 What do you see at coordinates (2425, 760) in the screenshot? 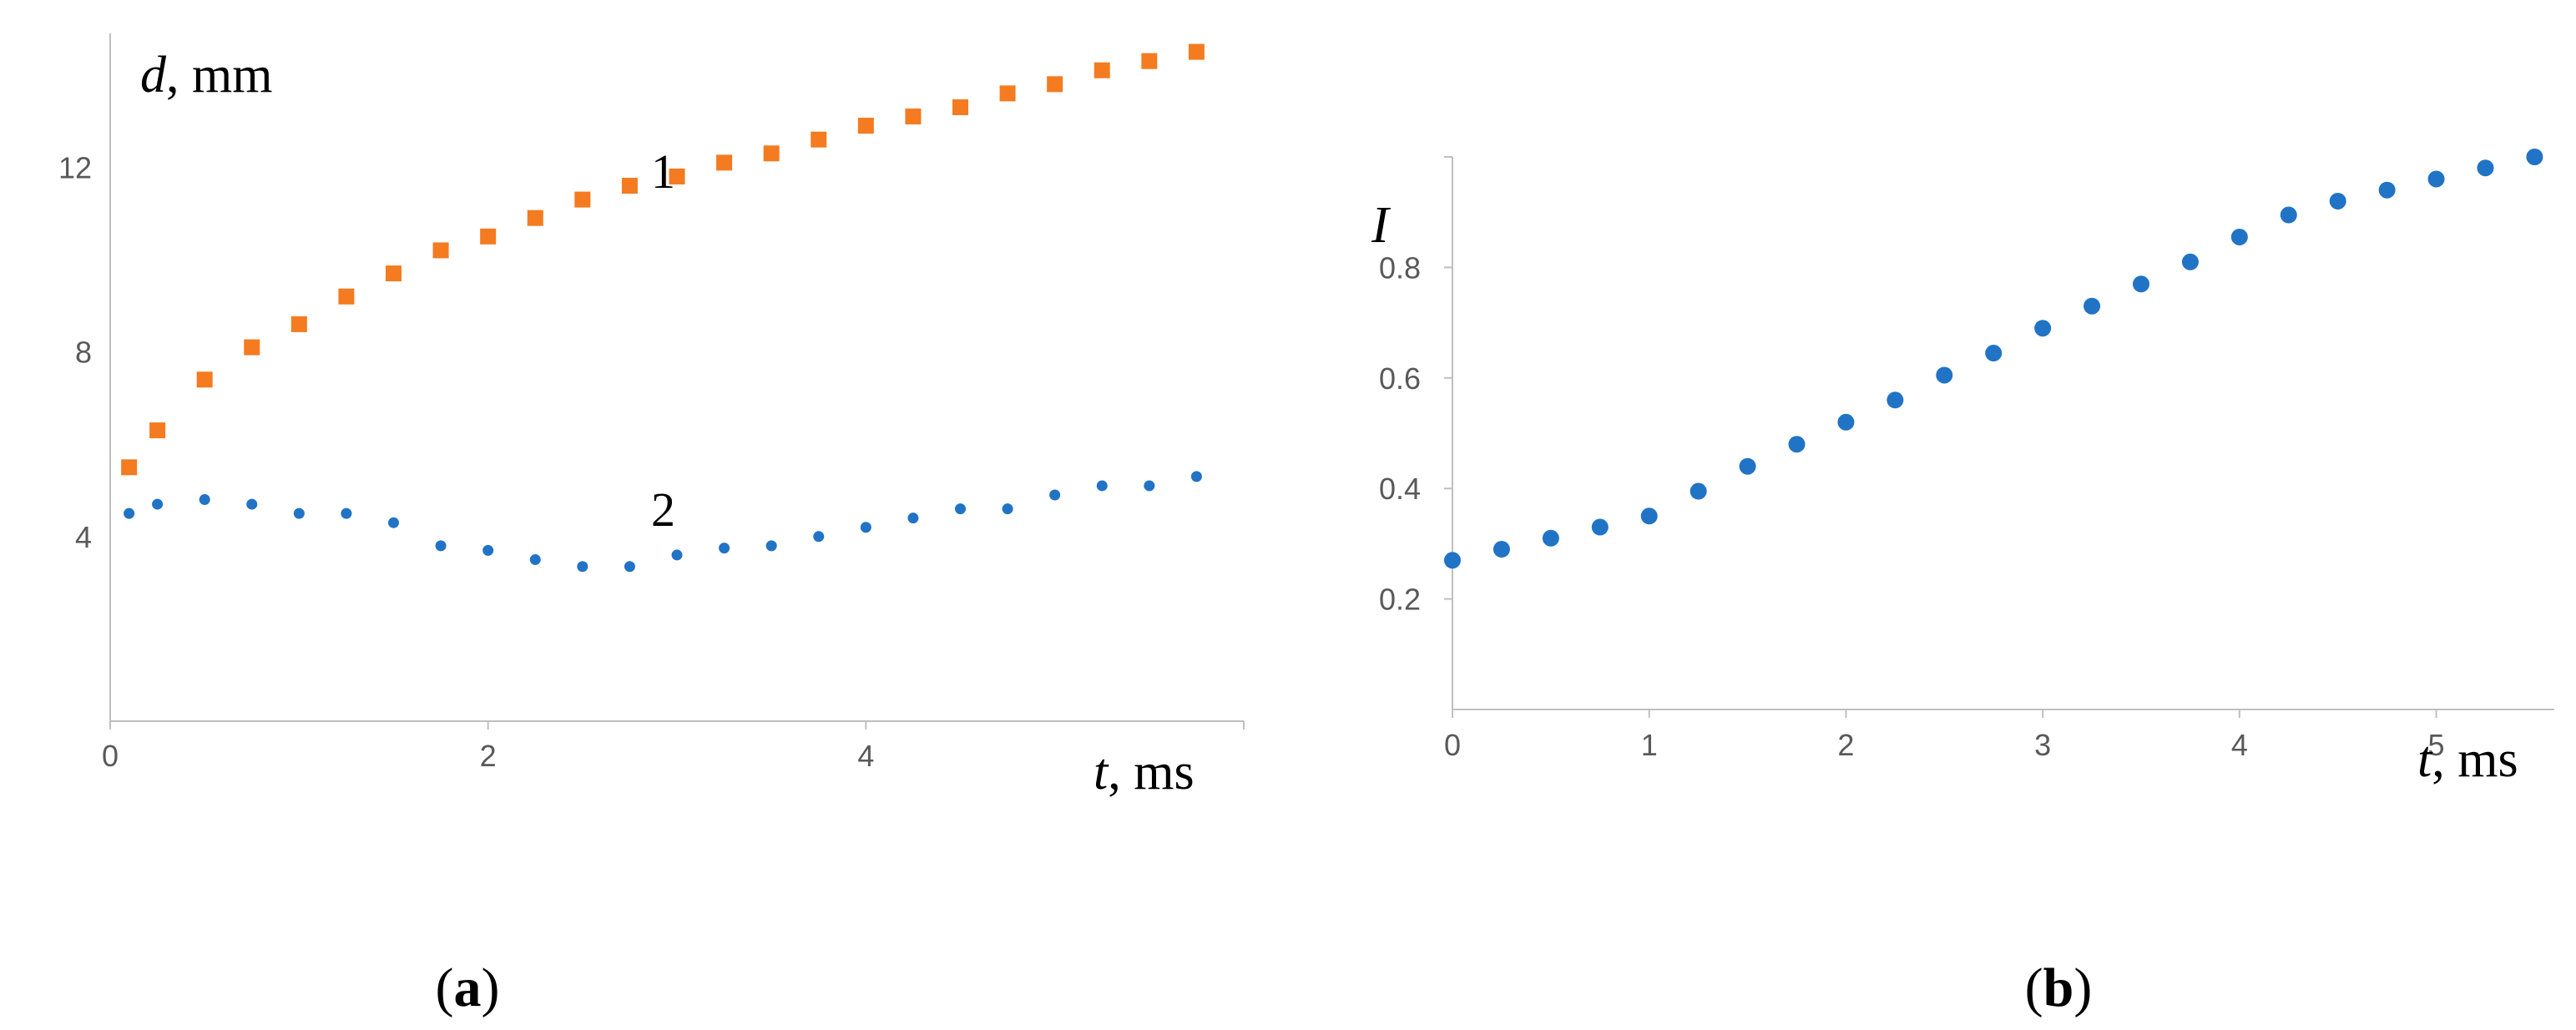
I see `panel-b-x-axis-symbol: t` at bounding box center [2425, 760].